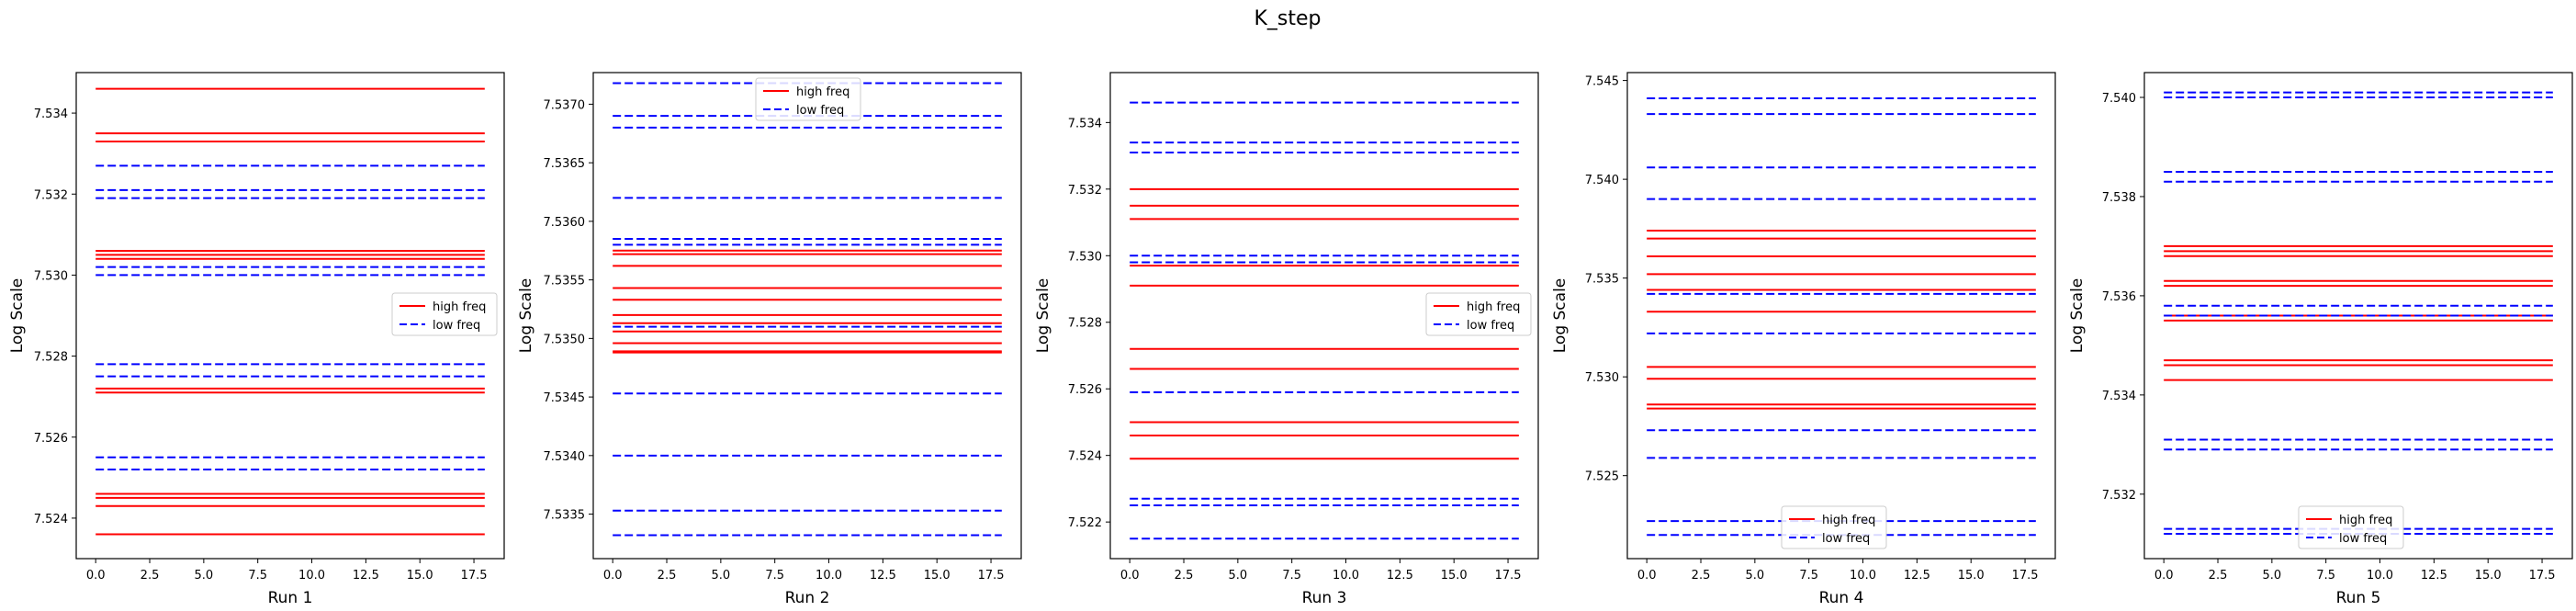 This screenshot has height=611, width=2576. What do you see at coordinates (1602, 280) in the screenshot?
I see `y-tick-label: 7.535` at bounding box center [1602, 280].